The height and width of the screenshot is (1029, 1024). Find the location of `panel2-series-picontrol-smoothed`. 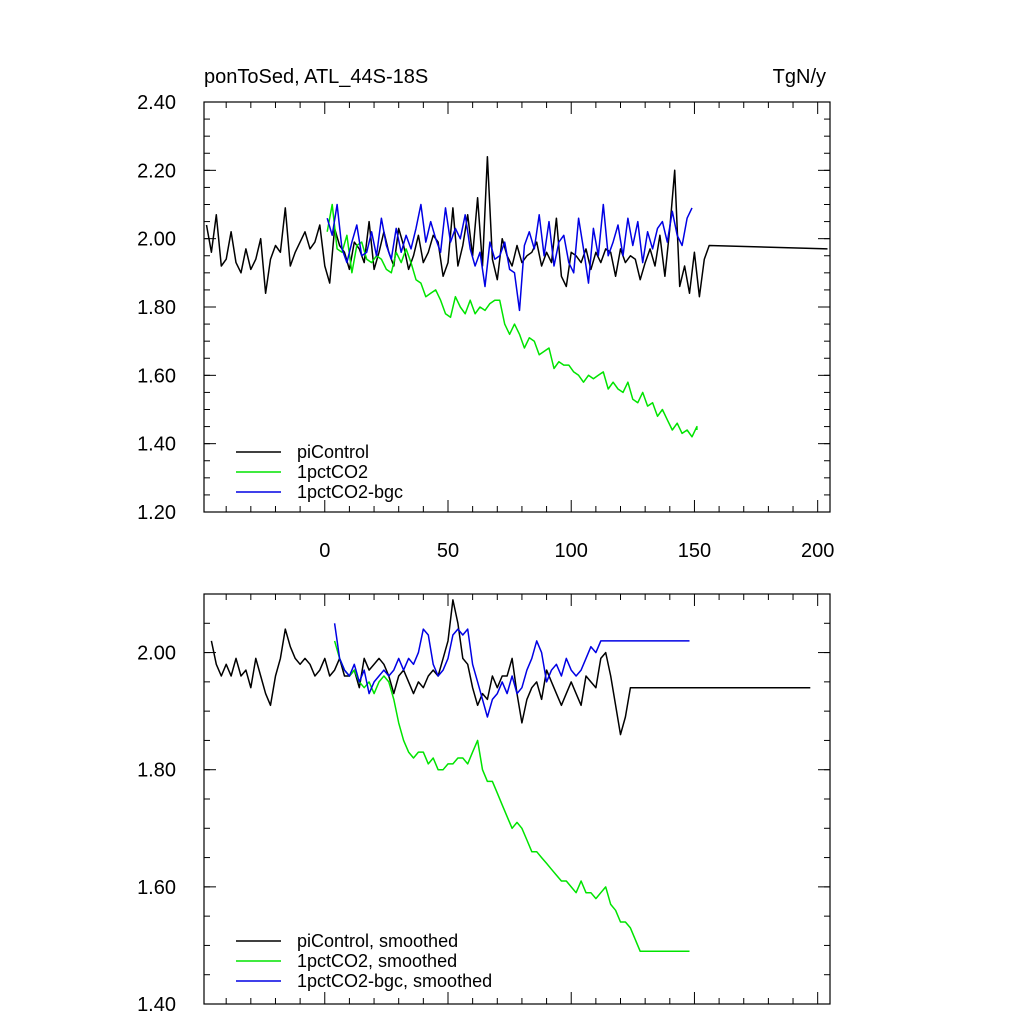

panel2-series-picontrol-smoothed is located at coordinates (510, 667).